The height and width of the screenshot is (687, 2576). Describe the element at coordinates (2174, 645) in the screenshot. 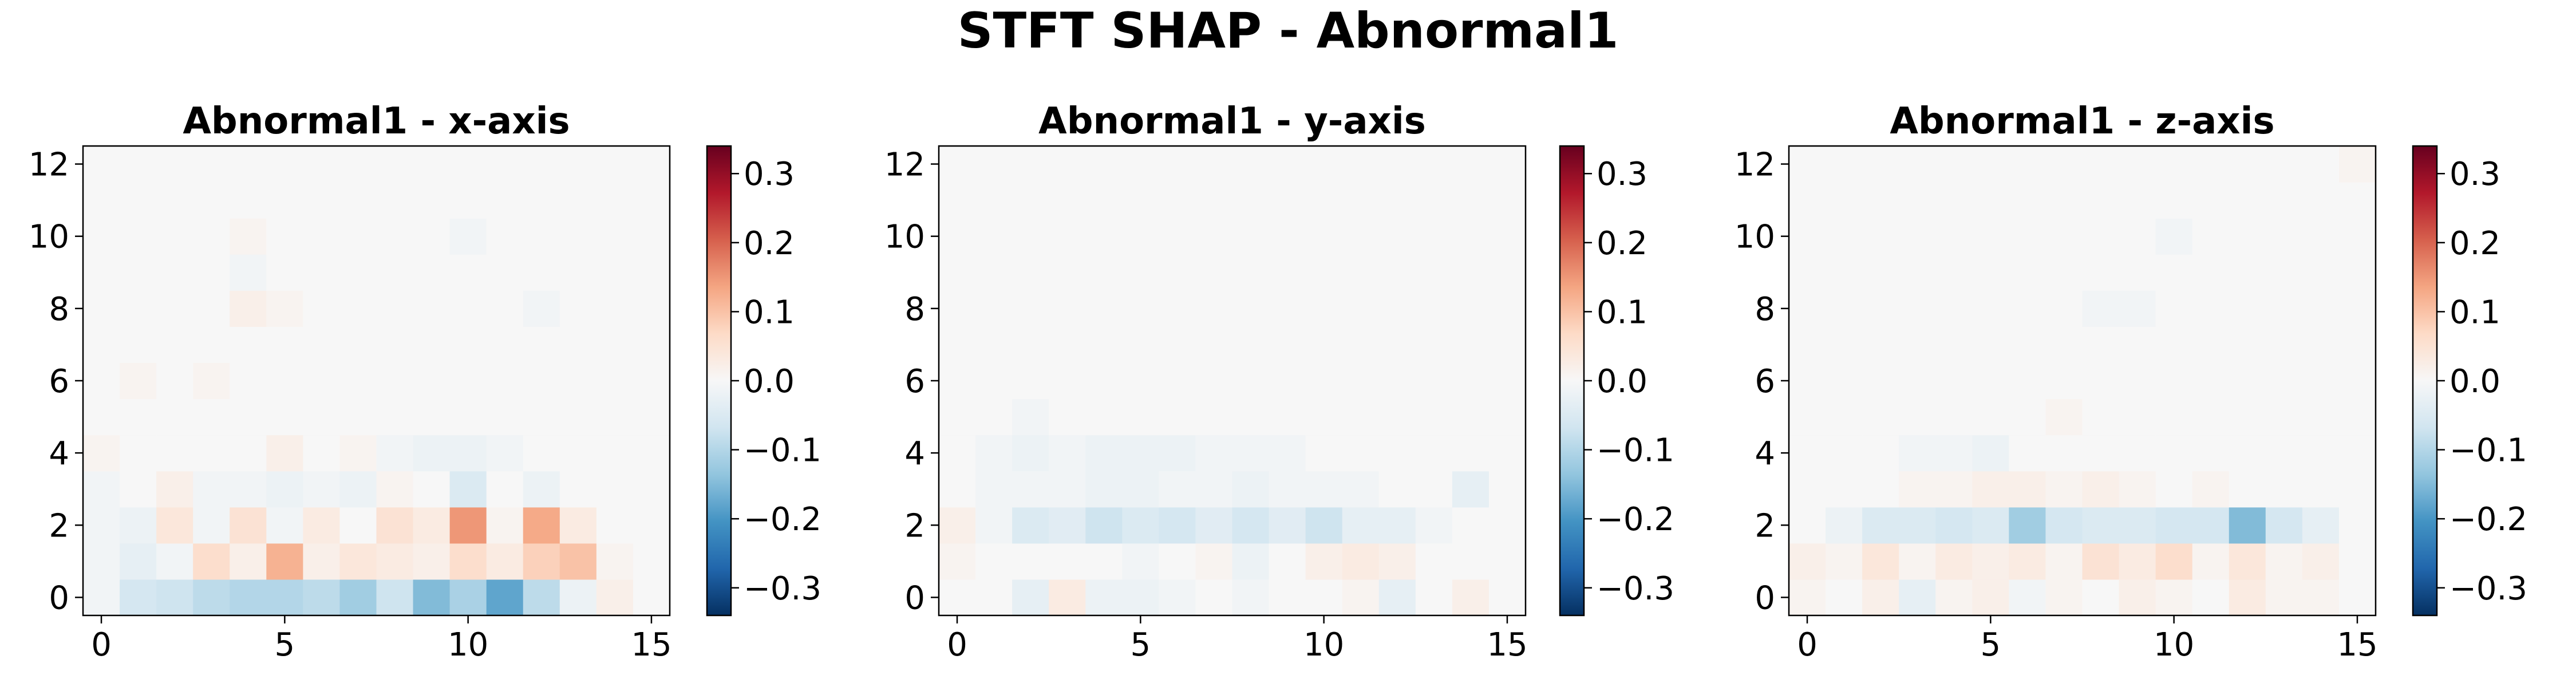

I see `x-tick-label: 10` at that location.